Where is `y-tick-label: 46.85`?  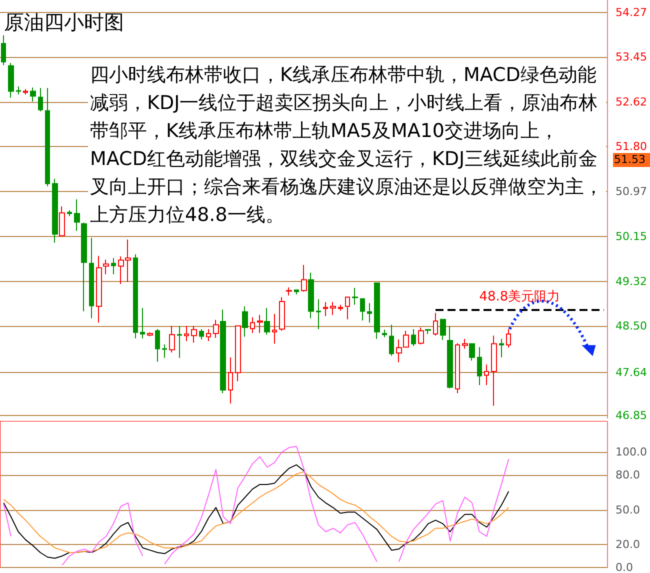 y-tick-label: 46.85 is located at coordinates (632, 415).